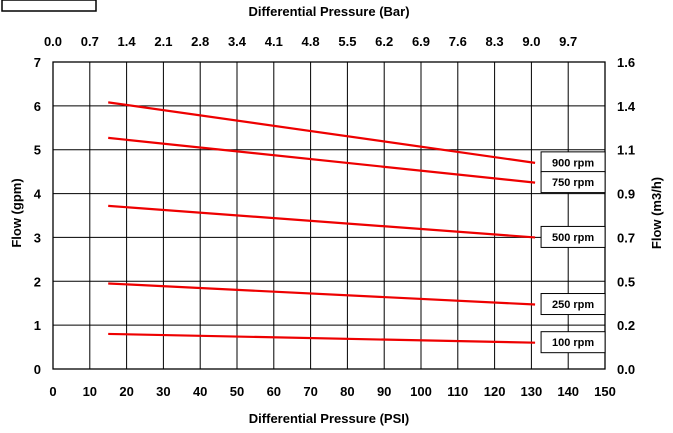 The width and height of the screenshot is (673, 433). I want to click on right-axis-title: Flow (m3/h), so click(656, 213).